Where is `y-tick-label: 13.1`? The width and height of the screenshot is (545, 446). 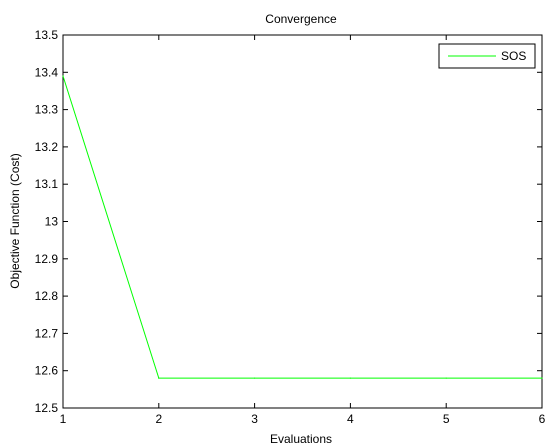 y-tick-label: 13.1 is located at coordinates (47, 184).